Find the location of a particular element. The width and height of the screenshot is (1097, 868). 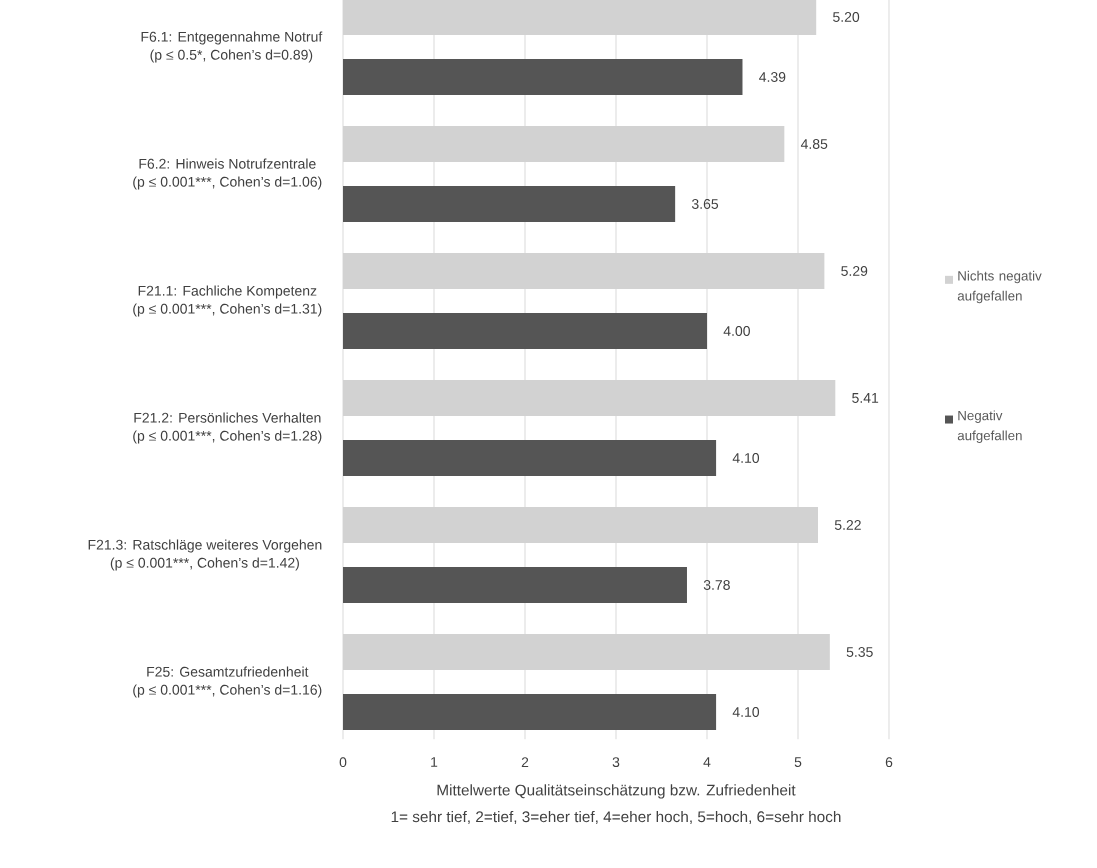

legend-label: Nichts negativ aufgefallen is located at coordinates (999, 287).